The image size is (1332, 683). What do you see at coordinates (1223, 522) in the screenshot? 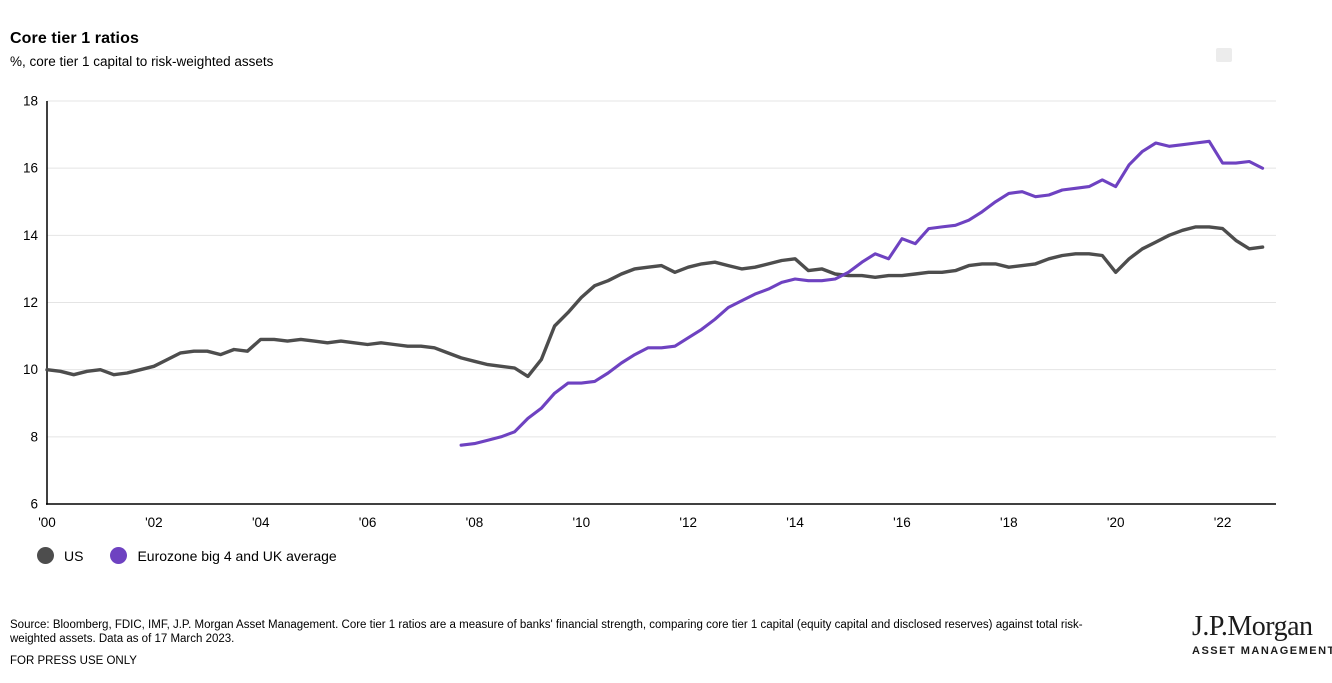
I see `x-tick-label: '22` at bounding box center [1223, 522].